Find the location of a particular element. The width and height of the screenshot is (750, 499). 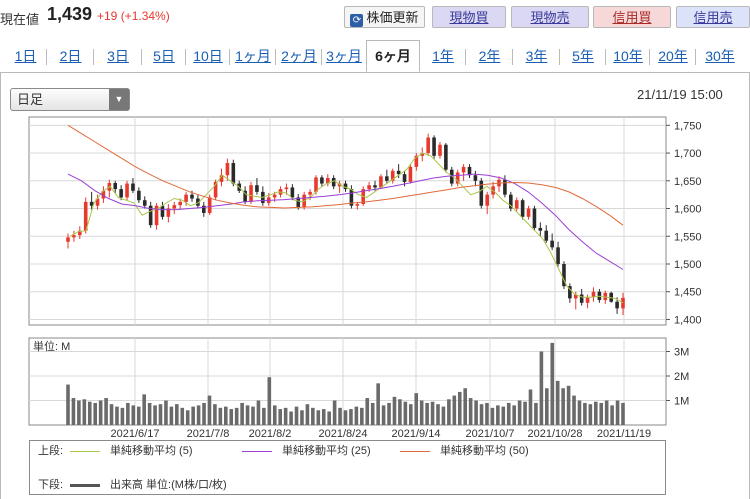

price-tick-label: 1,650 is located at coordinates (688, 182).